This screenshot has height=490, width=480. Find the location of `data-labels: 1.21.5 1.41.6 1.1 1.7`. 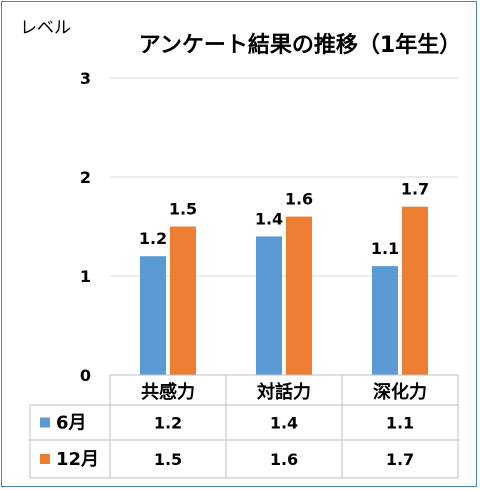

data-labels: 1.21.5 1.41.6 1.1 1.7 is located at coordinates (284, 219).